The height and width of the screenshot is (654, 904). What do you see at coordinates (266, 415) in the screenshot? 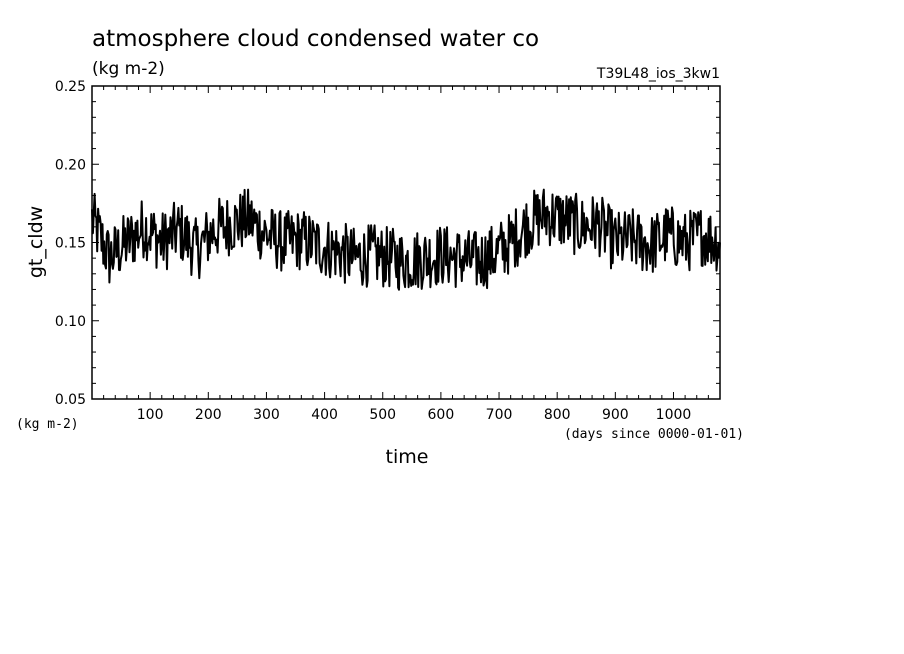
I see `x-tick-label: 300` at bounding box center [266, 415].